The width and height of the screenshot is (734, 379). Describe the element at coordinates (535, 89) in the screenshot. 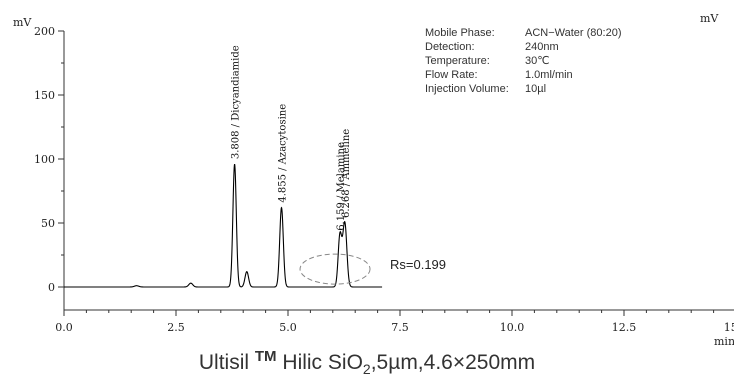

I see `condition-value: 10µl` at that location.